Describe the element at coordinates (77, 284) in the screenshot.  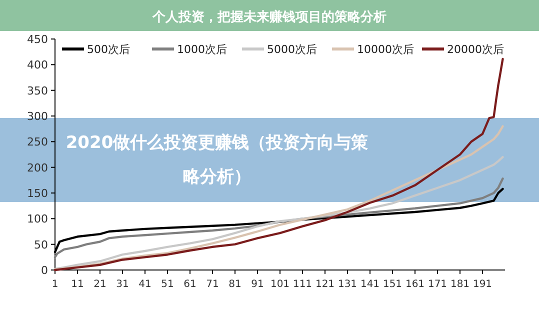
I see `x-tick-label: 11` at that location.